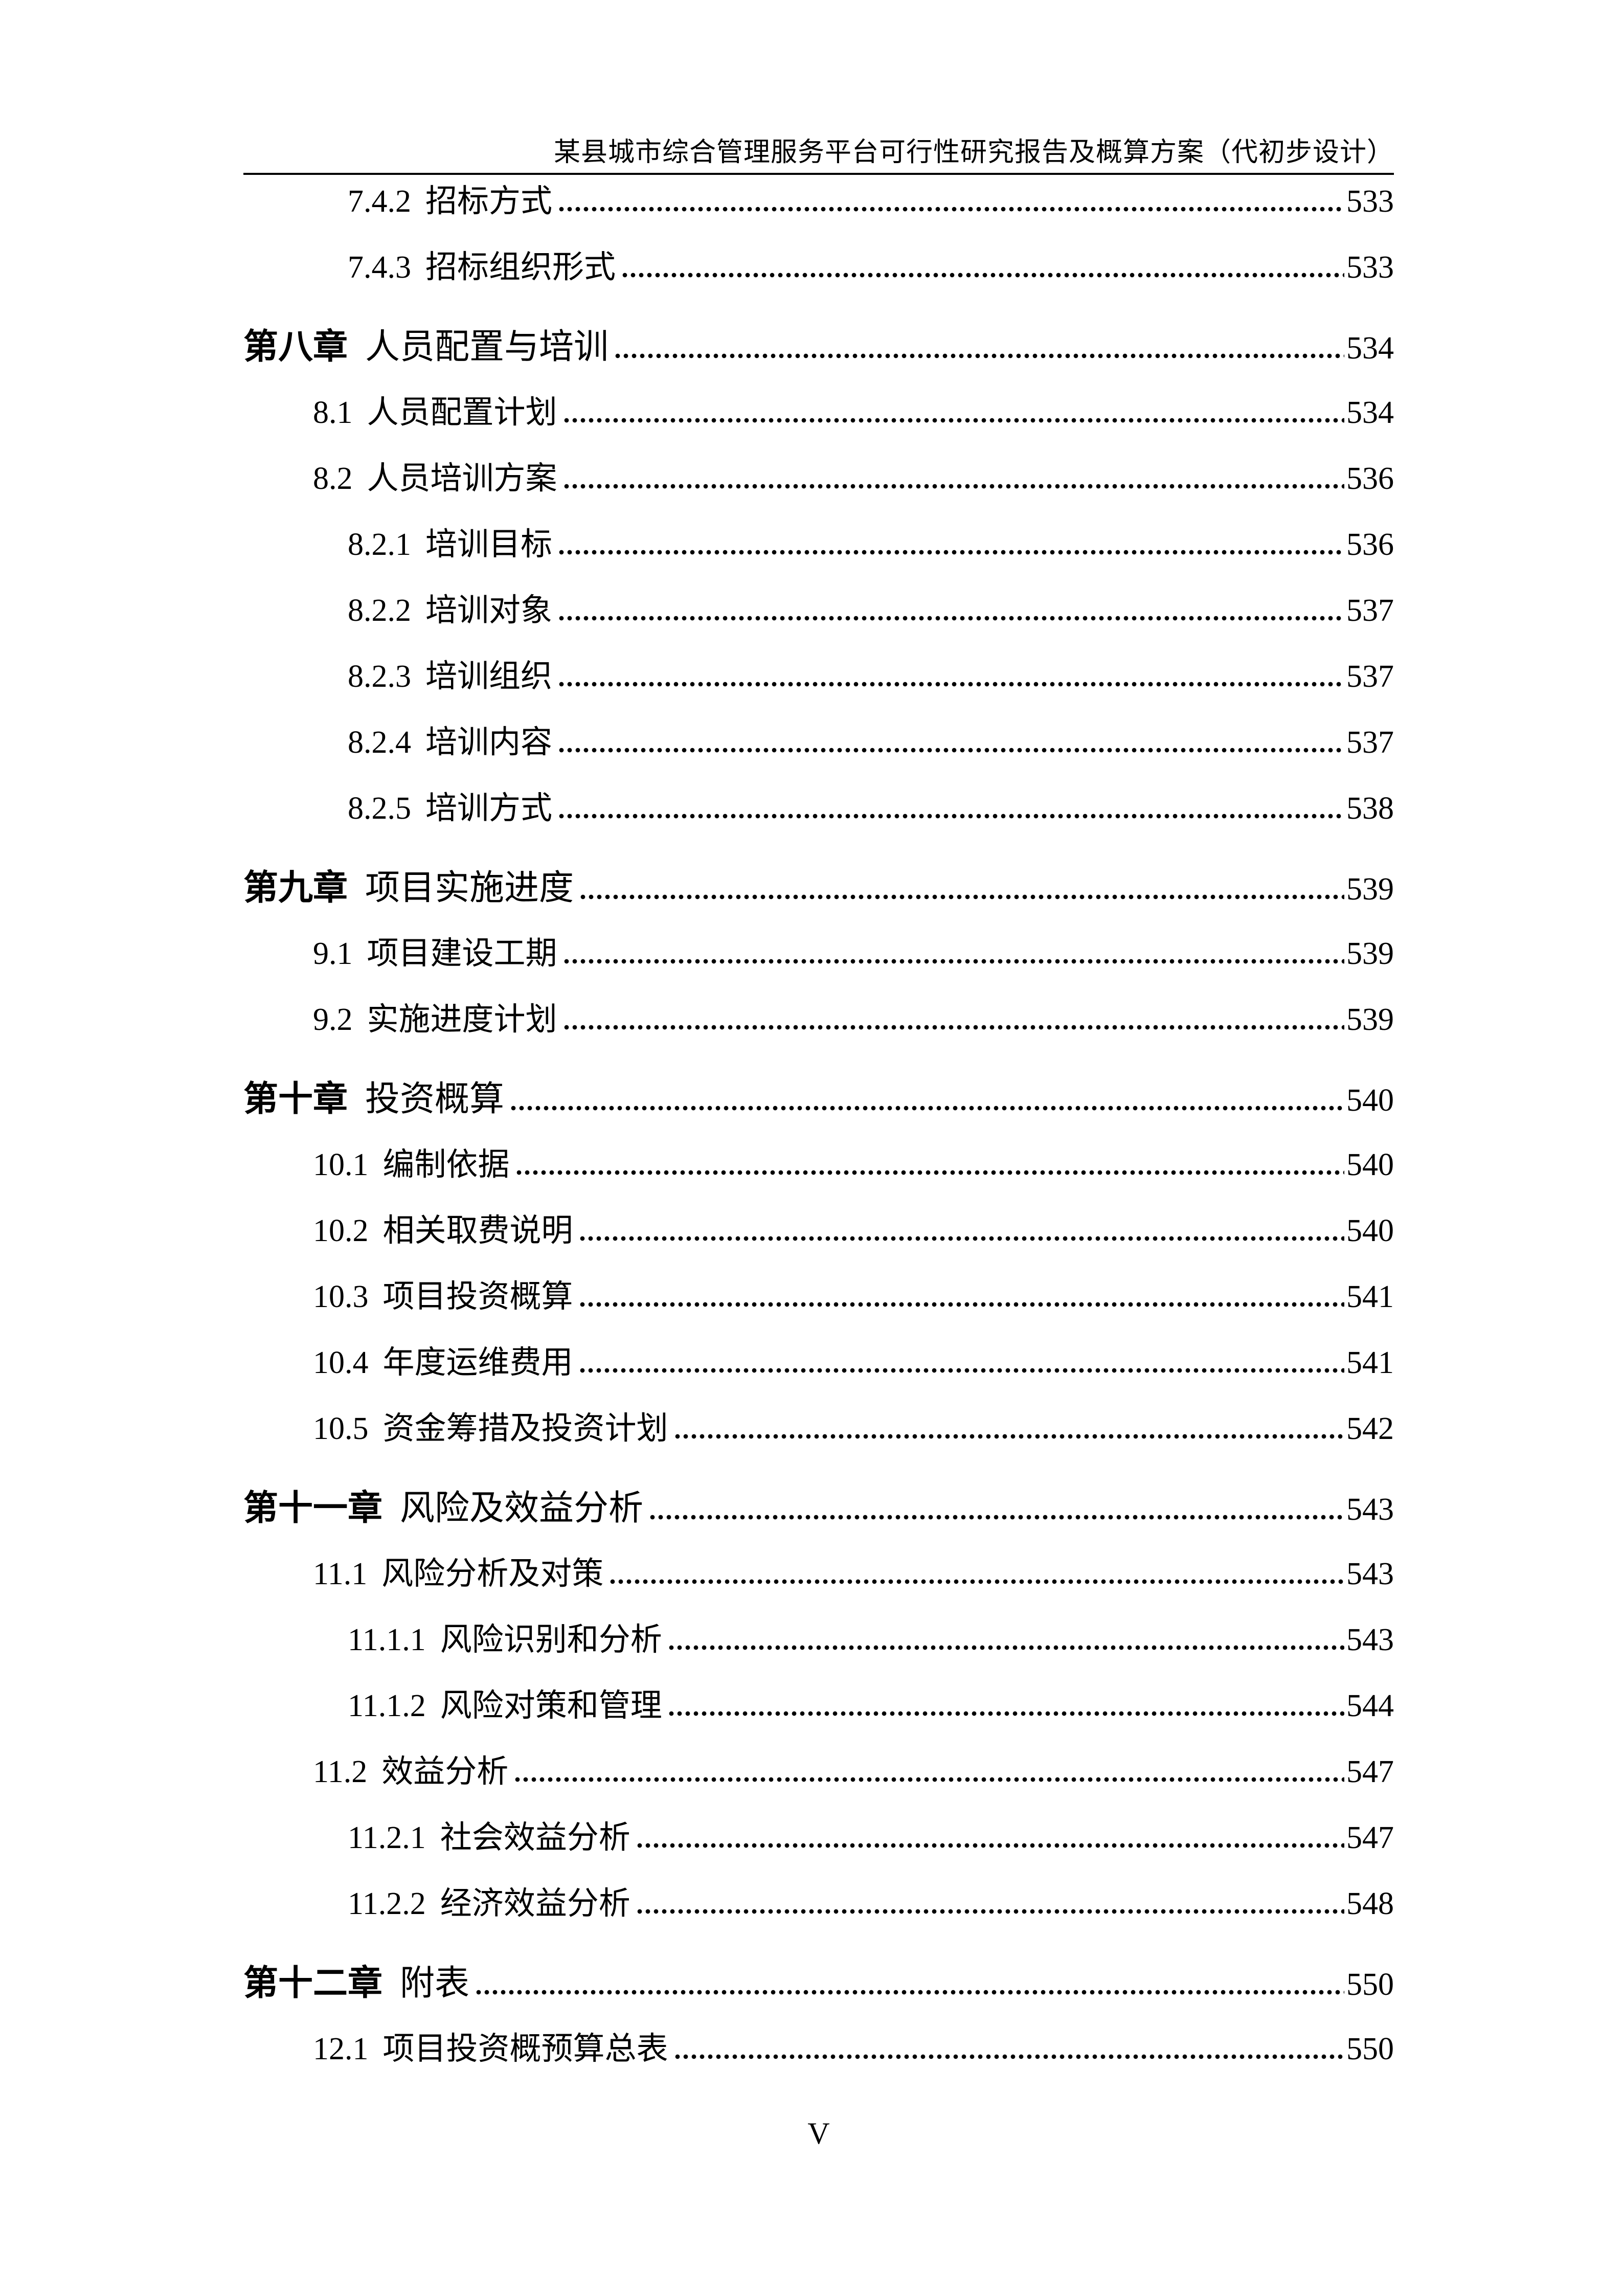 Image resolution: width=1623 pixels, height=2296 pixels. Describe the element at coordinates (819, 202) in the screenshot. I see `toc-entry: 7.4.2 招标方式 533` at that location.